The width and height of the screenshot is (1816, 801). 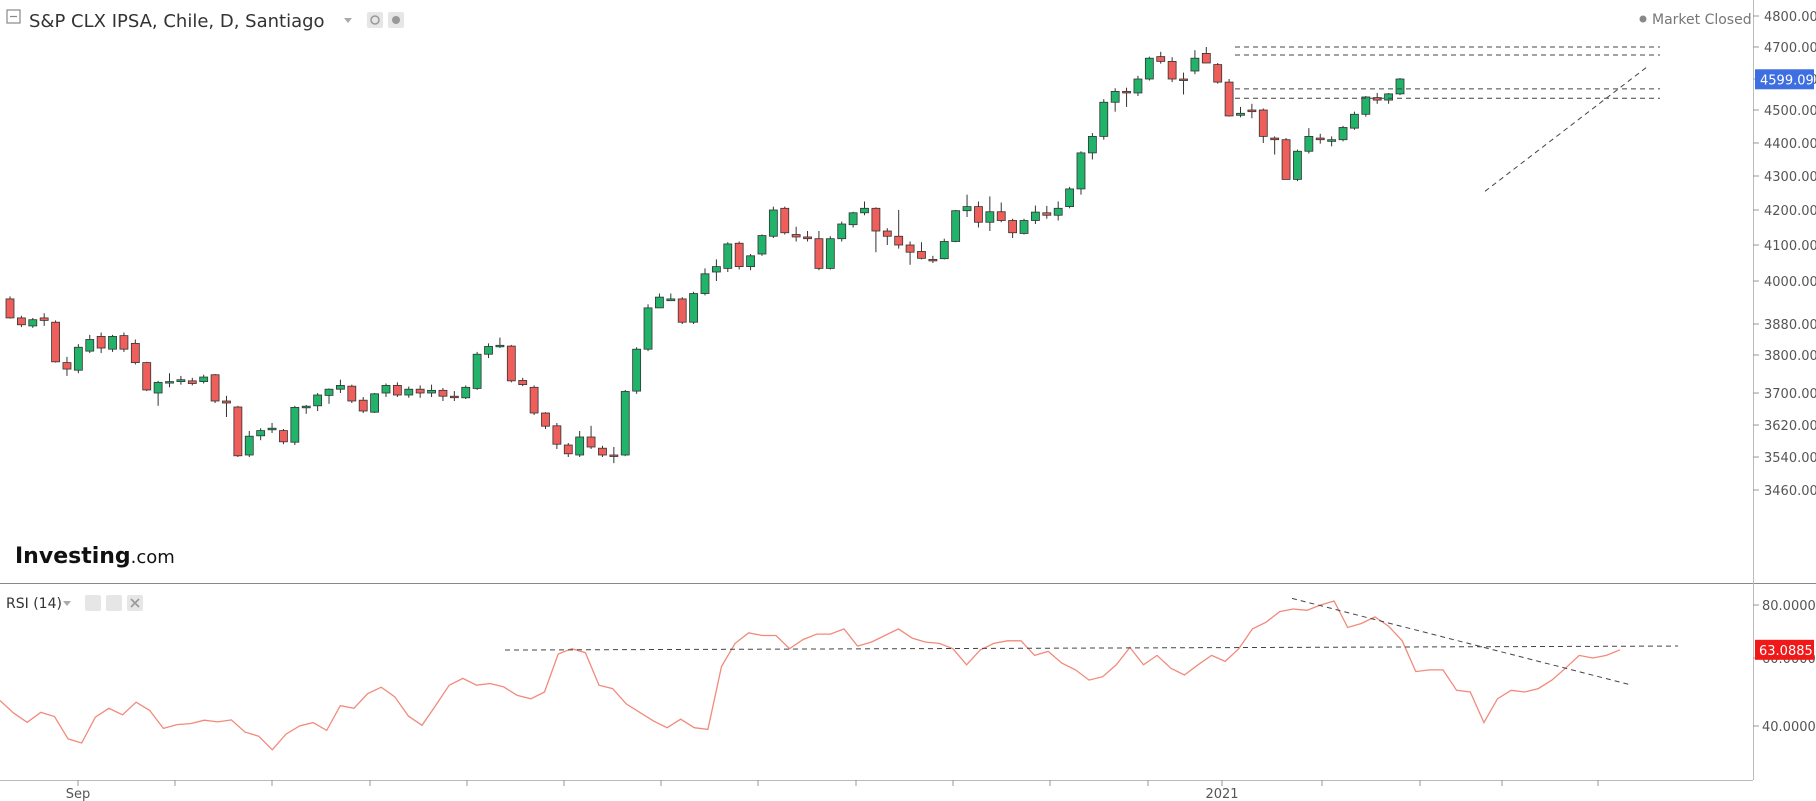 I want to click on rsi-visibility-icon, so click(x=93, y=603).